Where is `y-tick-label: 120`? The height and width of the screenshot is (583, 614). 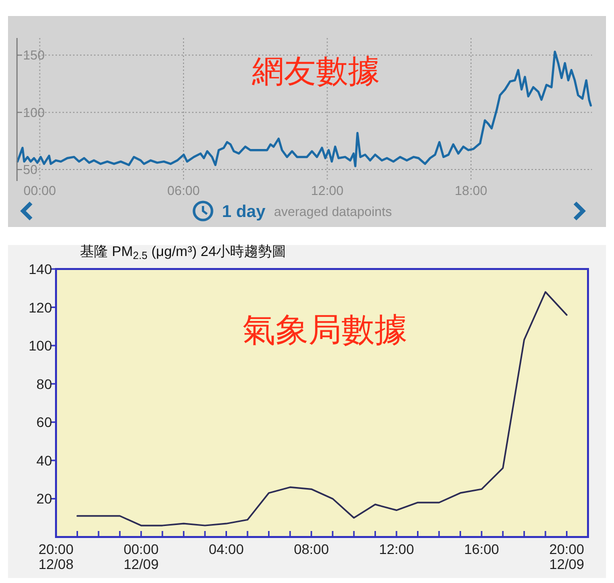
y-tick-label: 120 is located at coordinates (40, 307).